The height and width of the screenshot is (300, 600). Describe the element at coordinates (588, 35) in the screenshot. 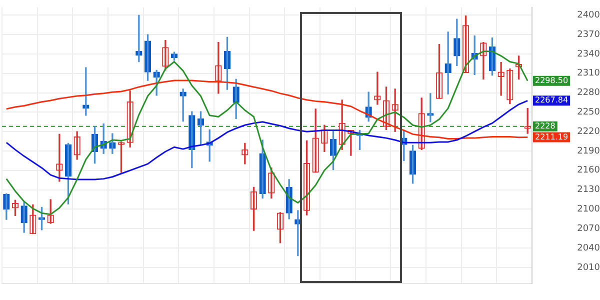

I see `y-tick-label: 2370` at that location.